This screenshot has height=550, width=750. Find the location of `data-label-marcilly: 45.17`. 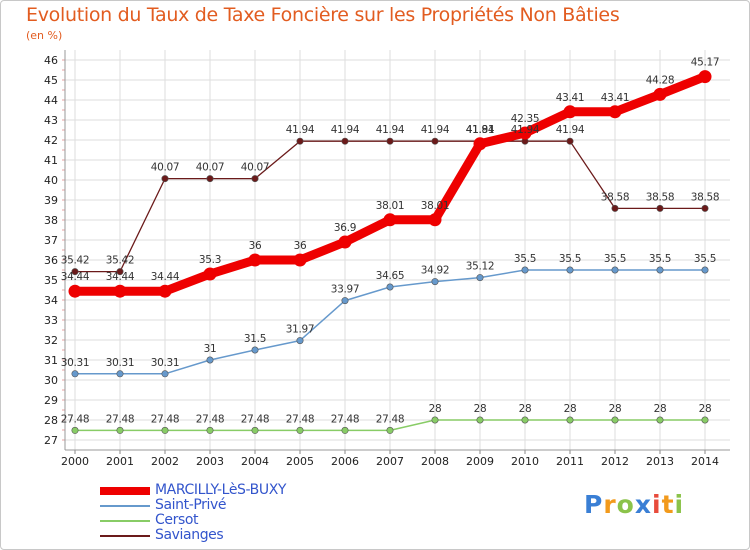

data-label-marcilly: 45.17 is located at coordinates (705, 63).